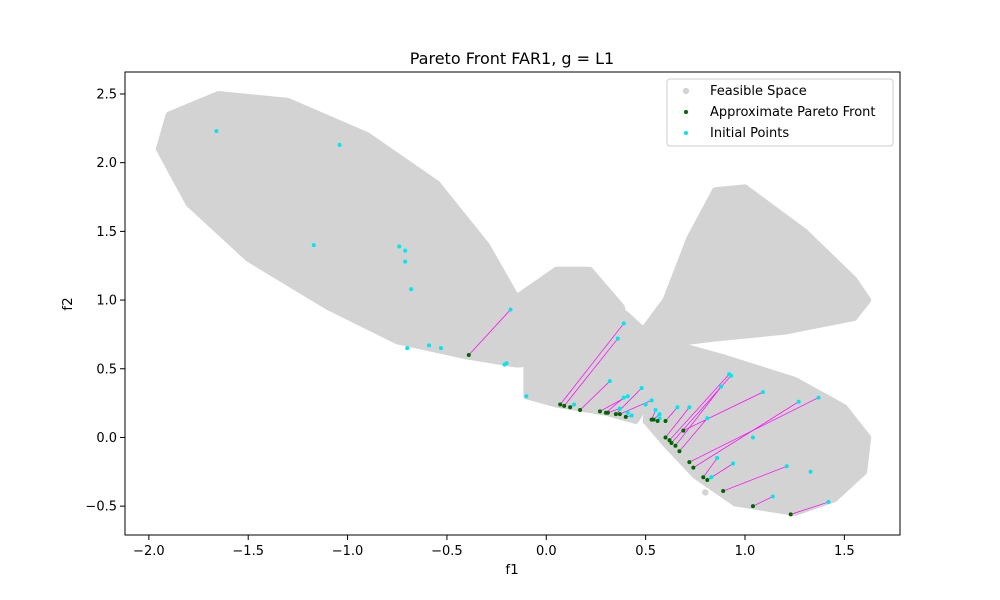 This screenshot has height=600, width=1000. I want to click on feasible-region-lower-right-lobe, so click(757, 425).